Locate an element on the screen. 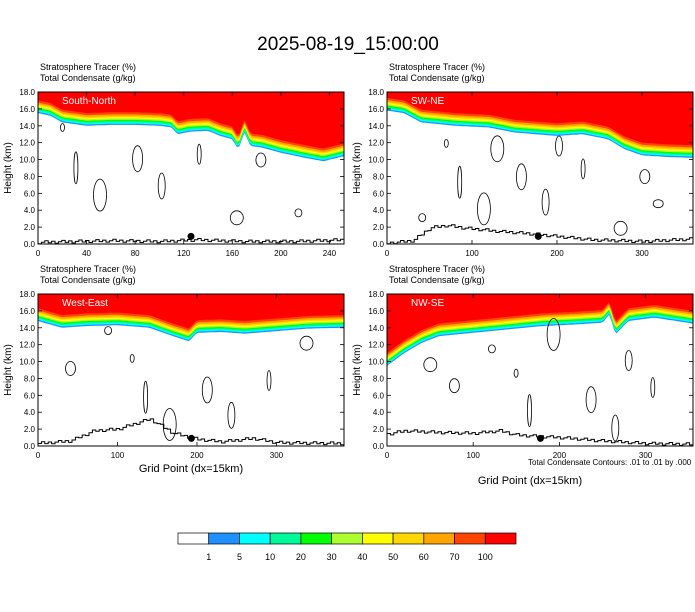 The image size is (695, 612). colorbar-label: 5 is located at coordinates (239, 557).